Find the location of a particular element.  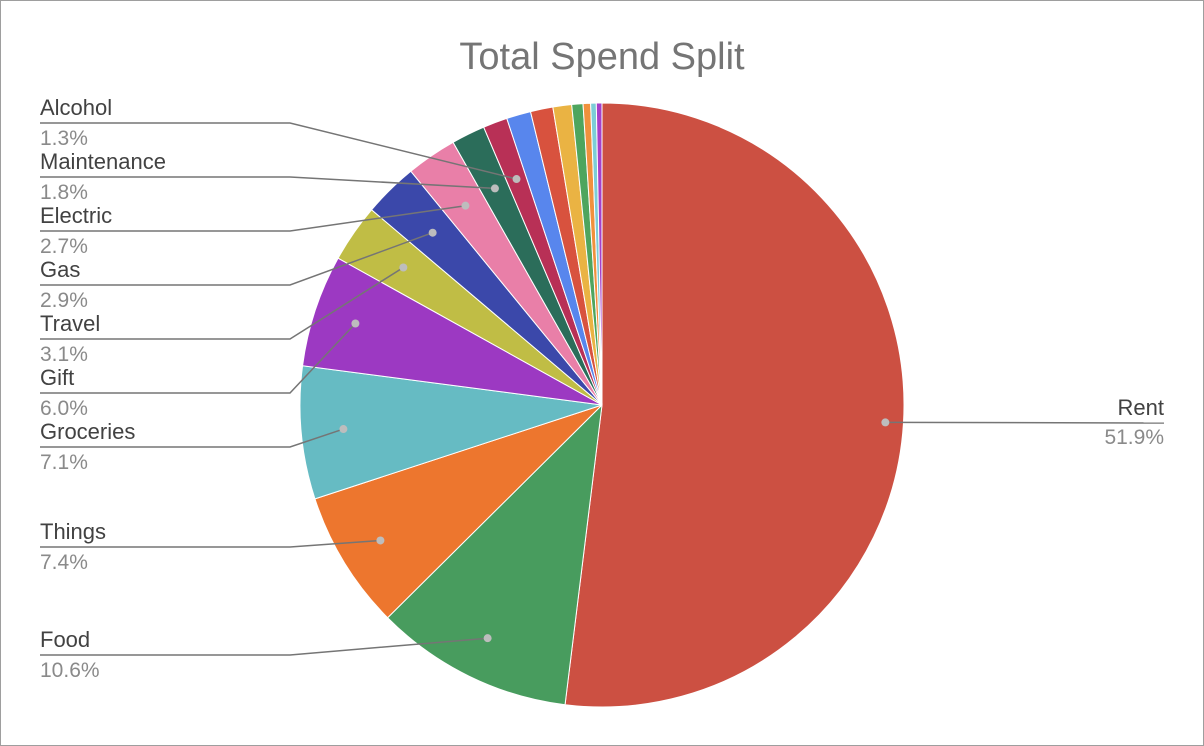

label-dot-food is located at coordinates (487, 638).